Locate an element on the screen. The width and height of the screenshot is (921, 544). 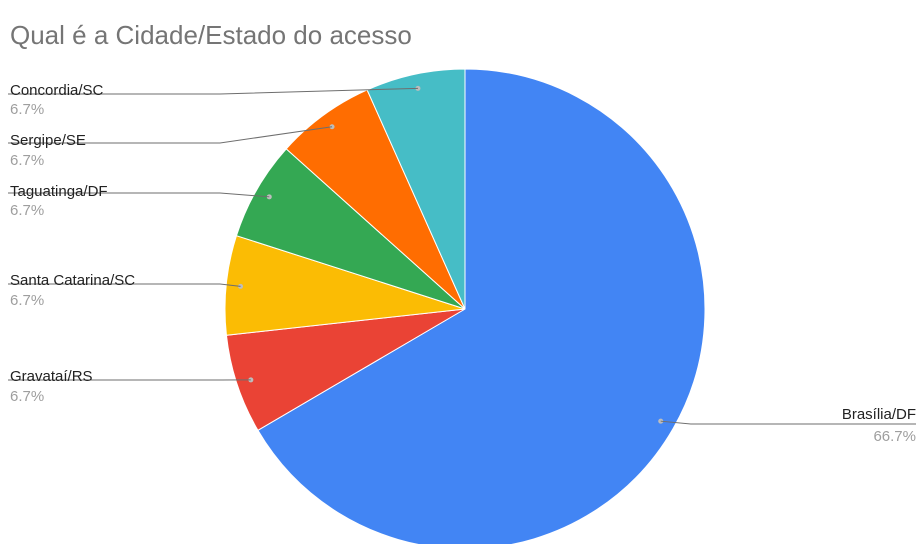
slice-label-gravatai-rs: Gravataí/RS is located at coordinates (51, 376).